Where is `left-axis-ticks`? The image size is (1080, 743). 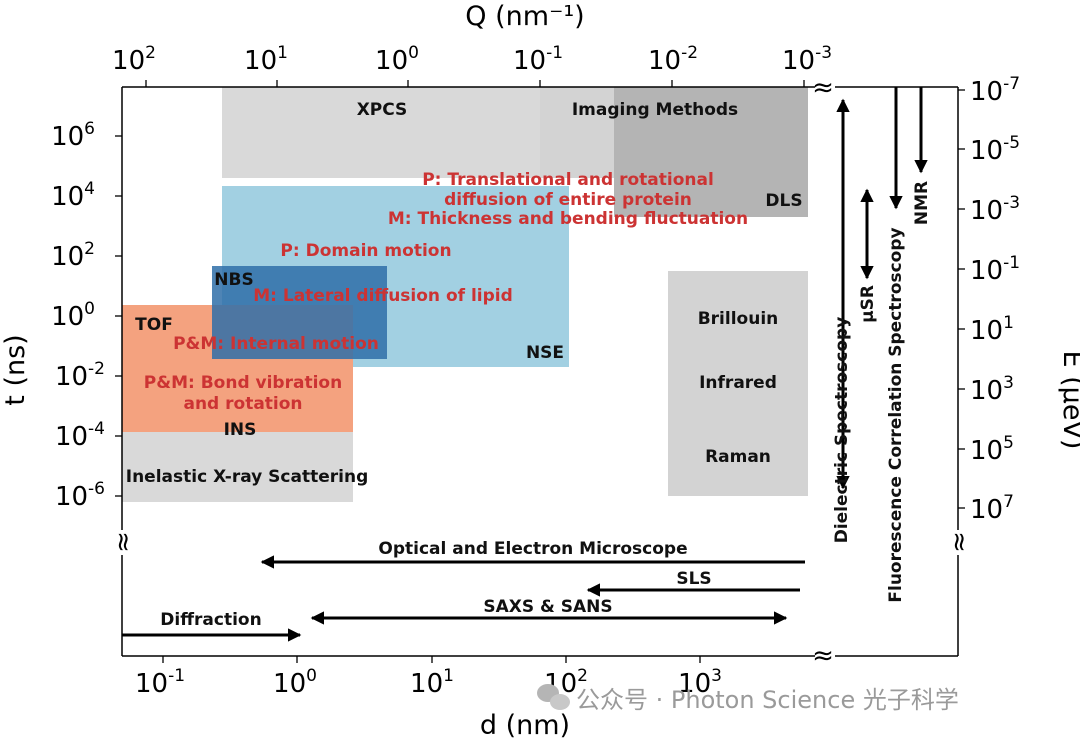
left-axis-ticks is located at coordinates (118, 316).